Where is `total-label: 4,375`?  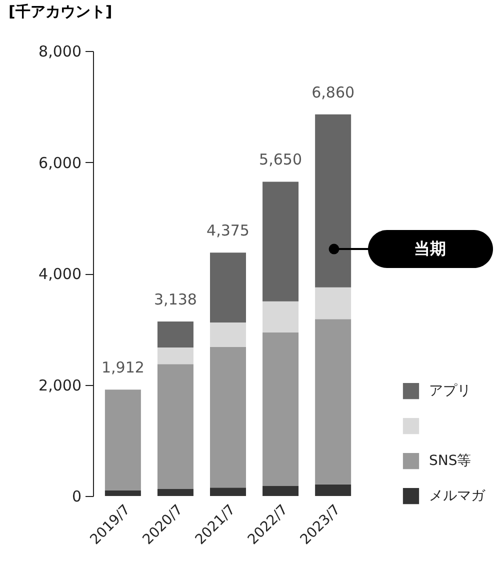
total-label: 4,375 is located at coordinates (228, 231).